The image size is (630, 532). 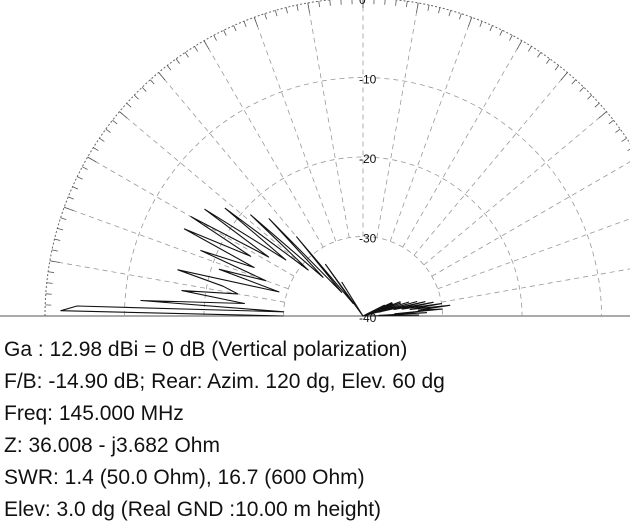 I want to click on ring-label--30: -30, so click(x=368, y=239).